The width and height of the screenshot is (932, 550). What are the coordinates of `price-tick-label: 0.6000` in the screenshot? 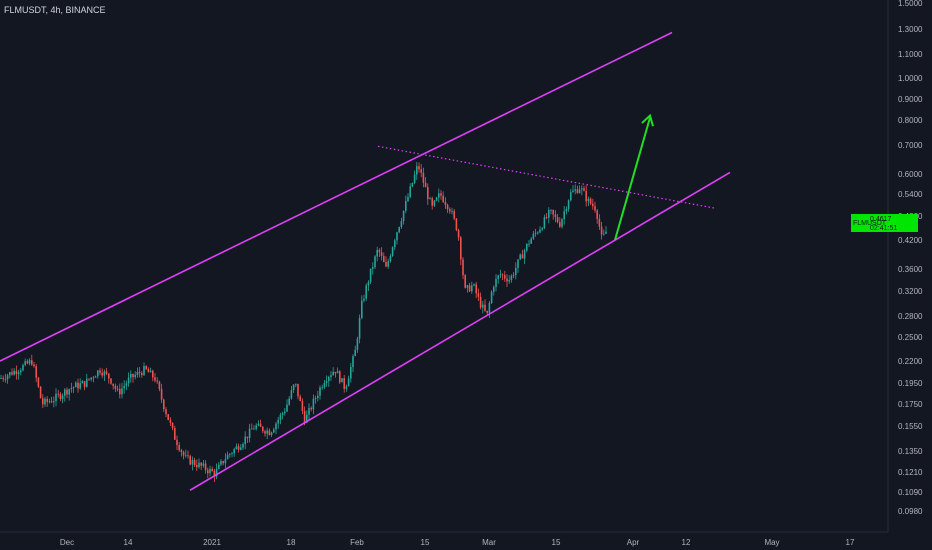 It's located at (910, 174).